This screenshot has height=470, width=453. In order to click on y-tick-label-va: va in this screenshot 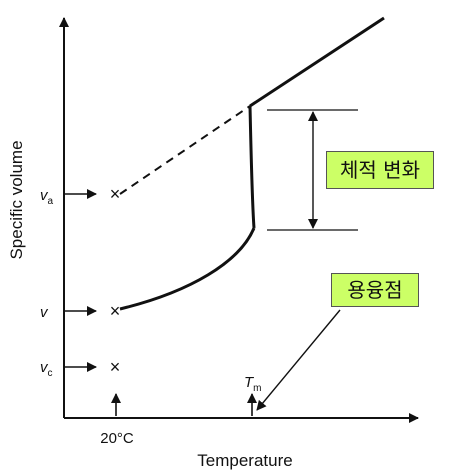, I will do `click(47, 197)`.